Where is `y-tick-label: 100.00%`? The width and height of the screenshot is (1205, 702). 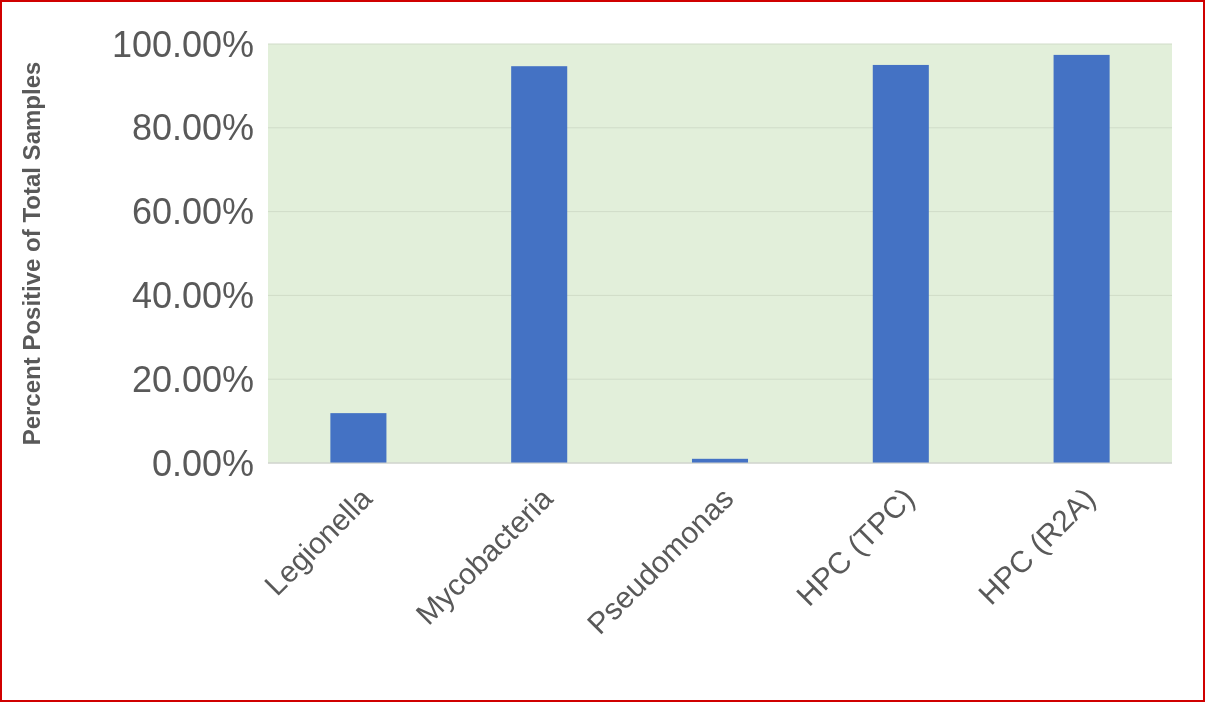 y-tick-label: 100.00% is located at coordinates (182, 44).